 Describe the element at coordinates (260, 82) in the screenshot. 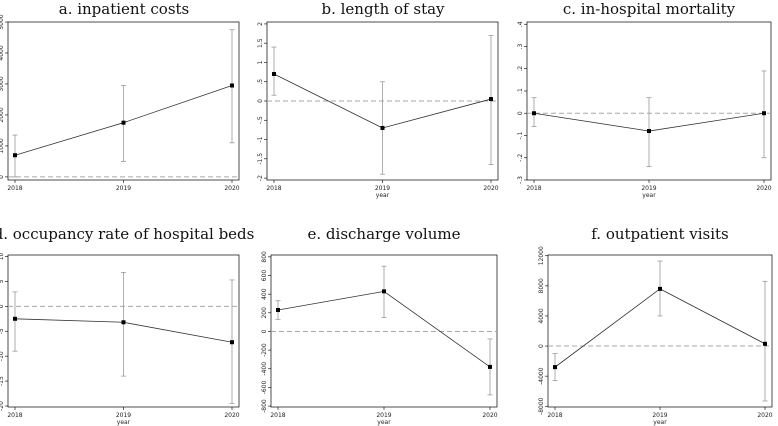

I see `y-tick-label: .5` at that location.